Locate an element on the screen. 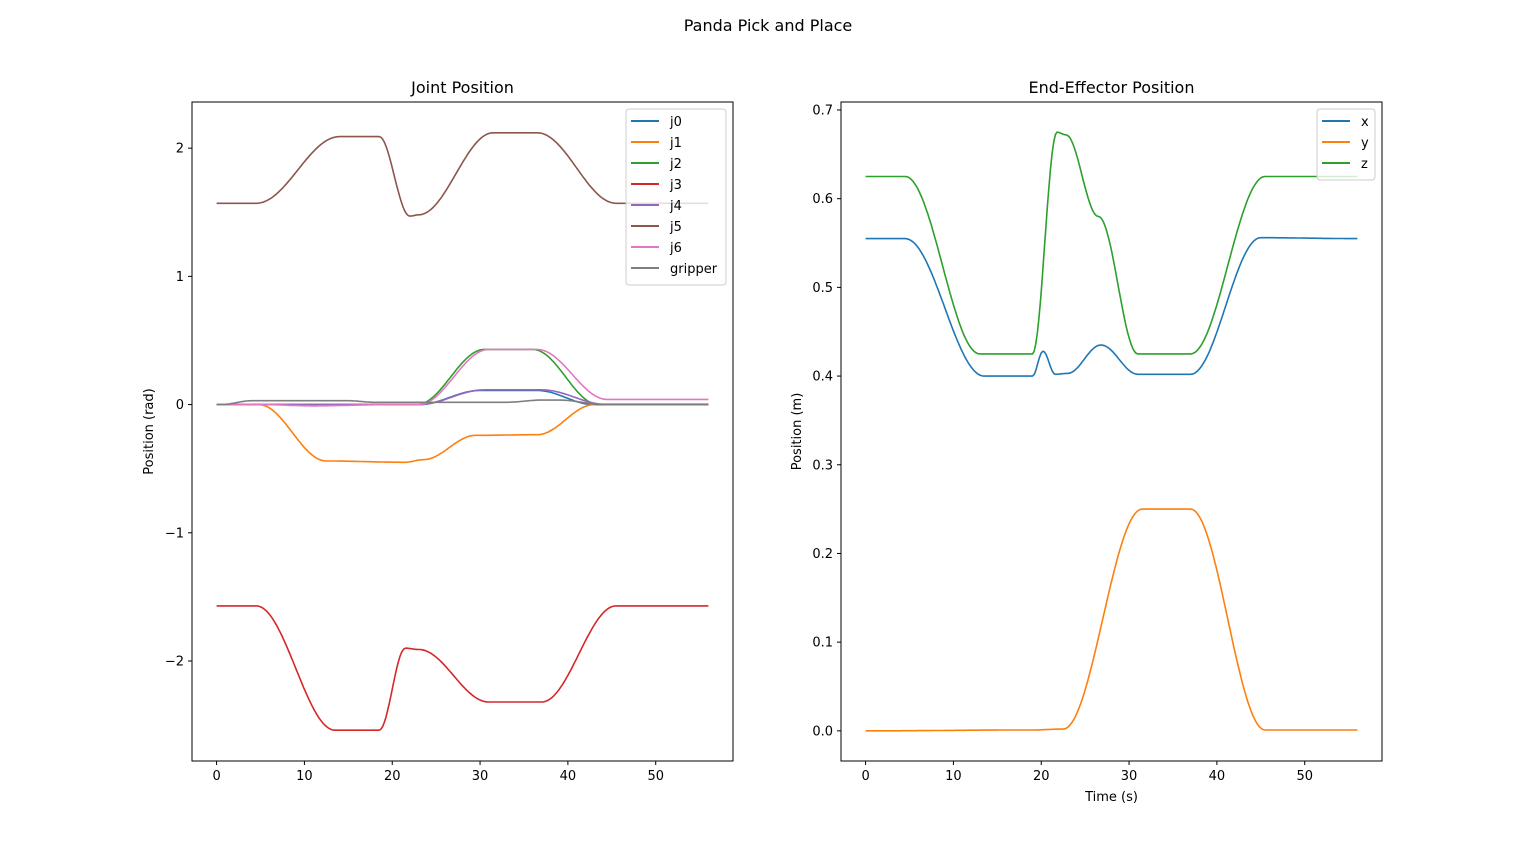  legend-box is located at coordinates (676, 197).